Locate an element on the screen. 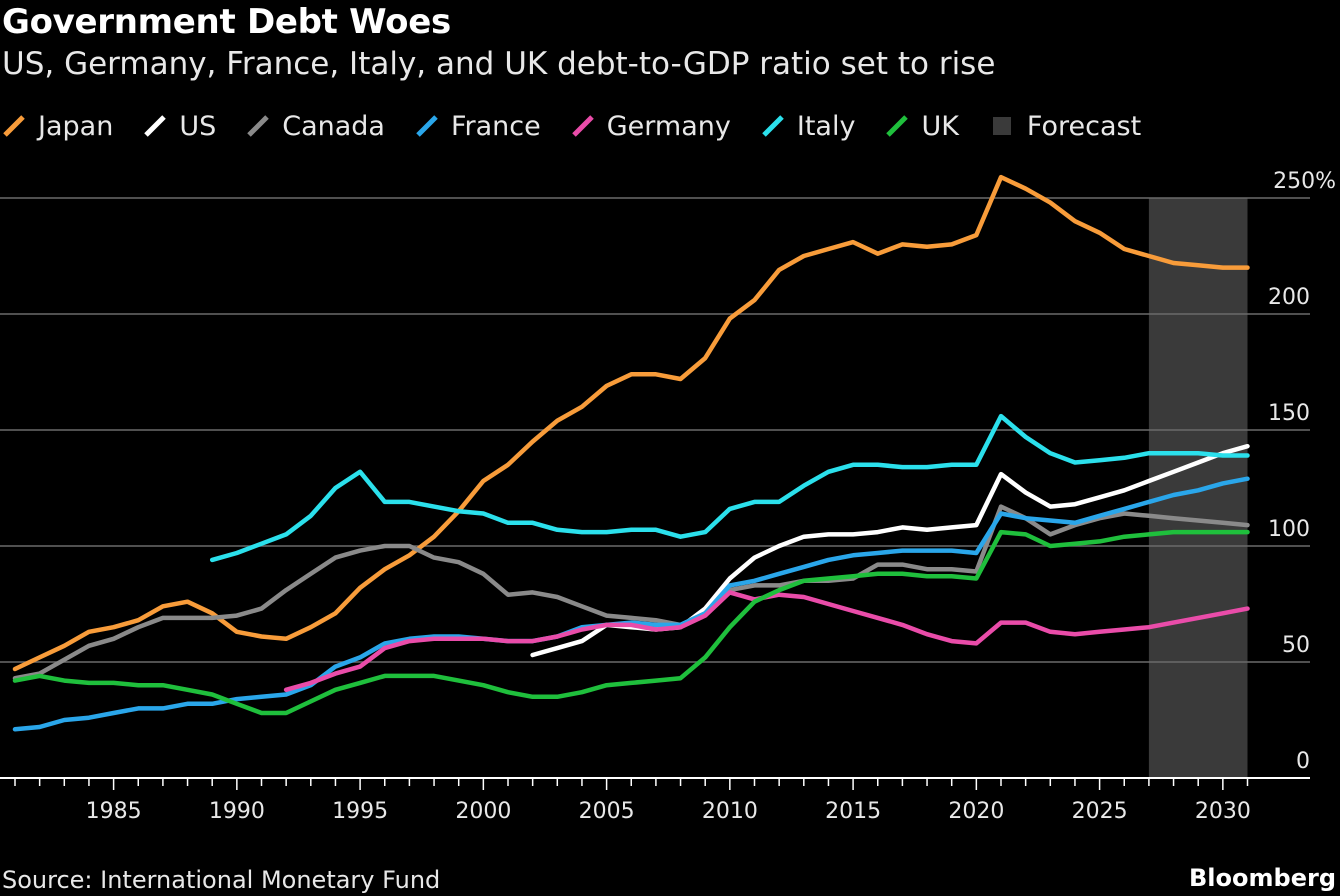  legend-label-uk: UK is located at coordinates (940, 126).